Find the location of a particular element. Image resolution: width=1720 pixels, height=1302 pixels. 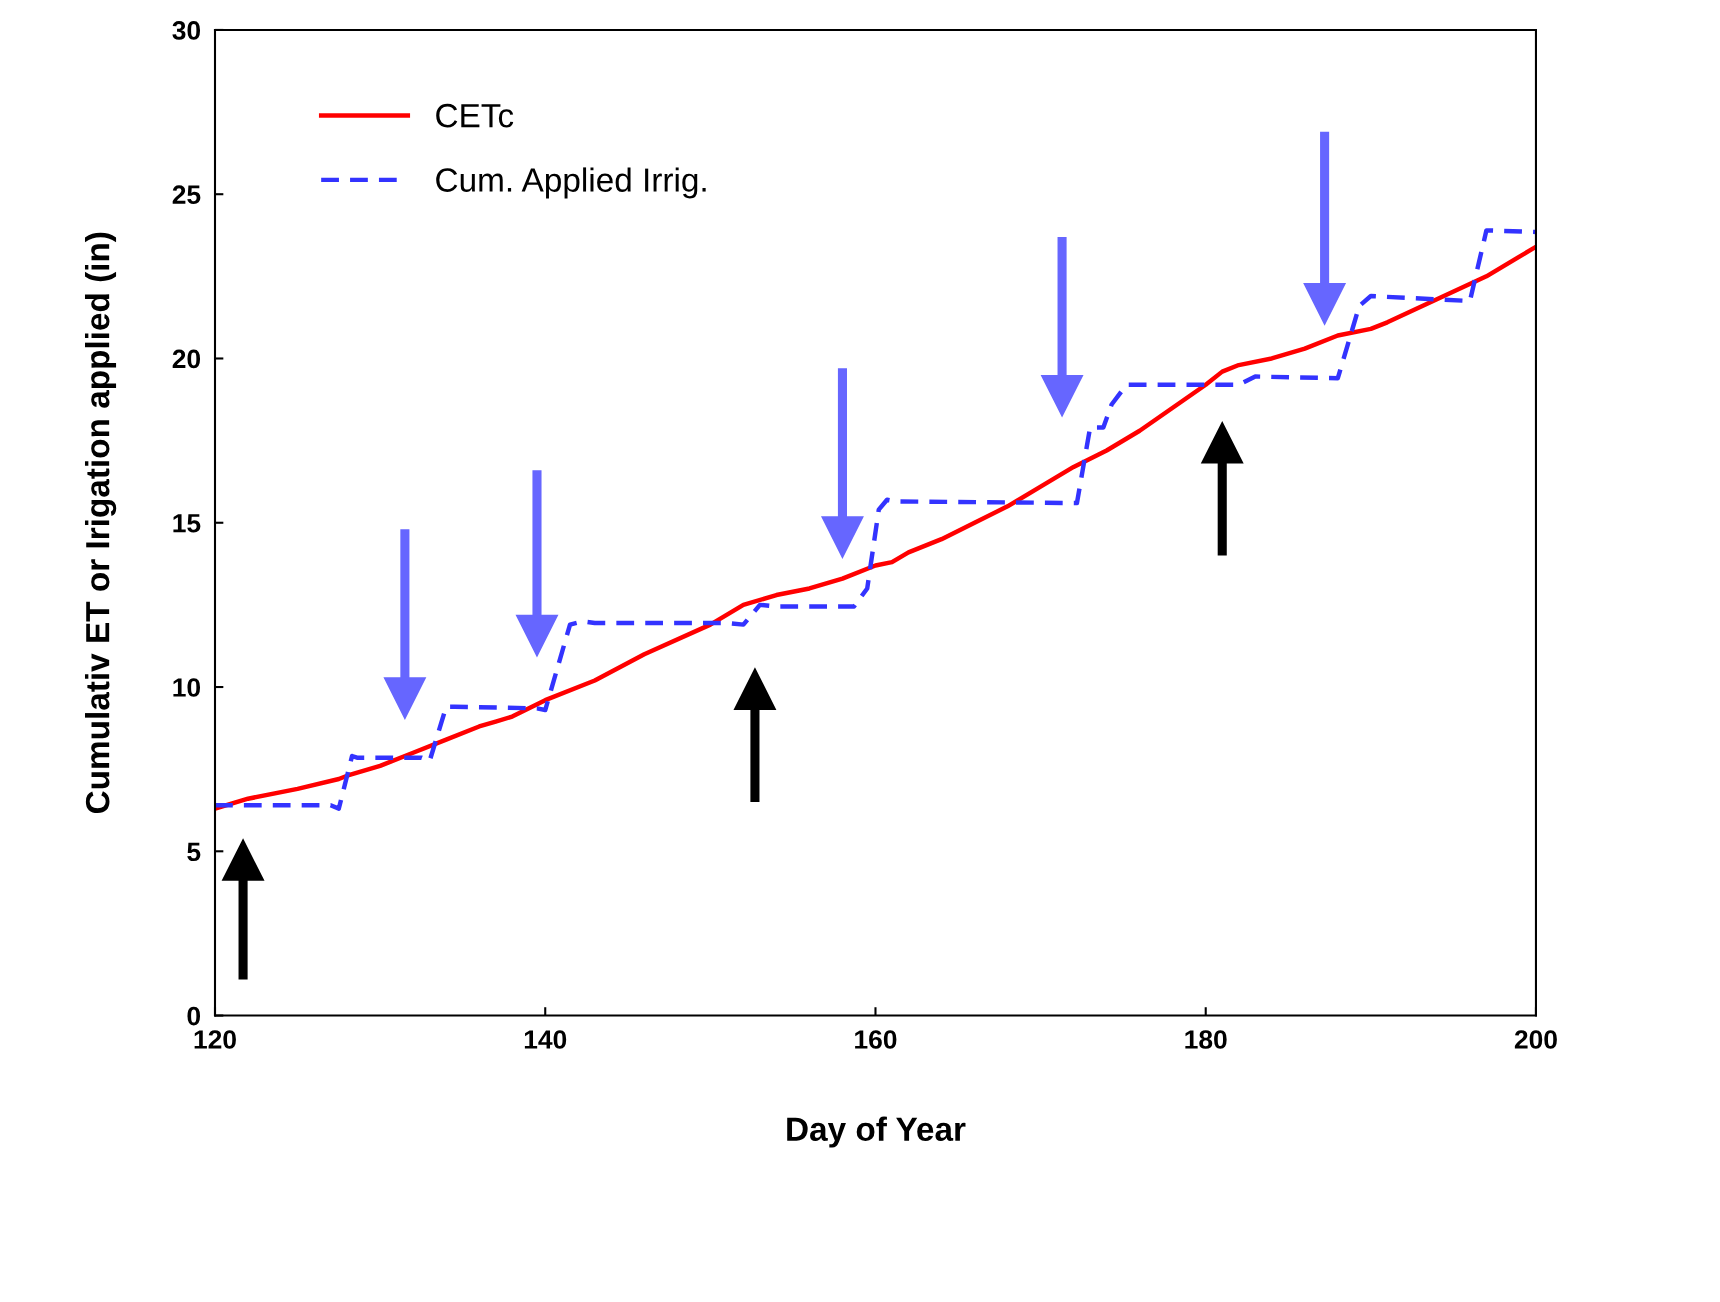

x-tick-label: 160 is located at coordinates (876, 1039).